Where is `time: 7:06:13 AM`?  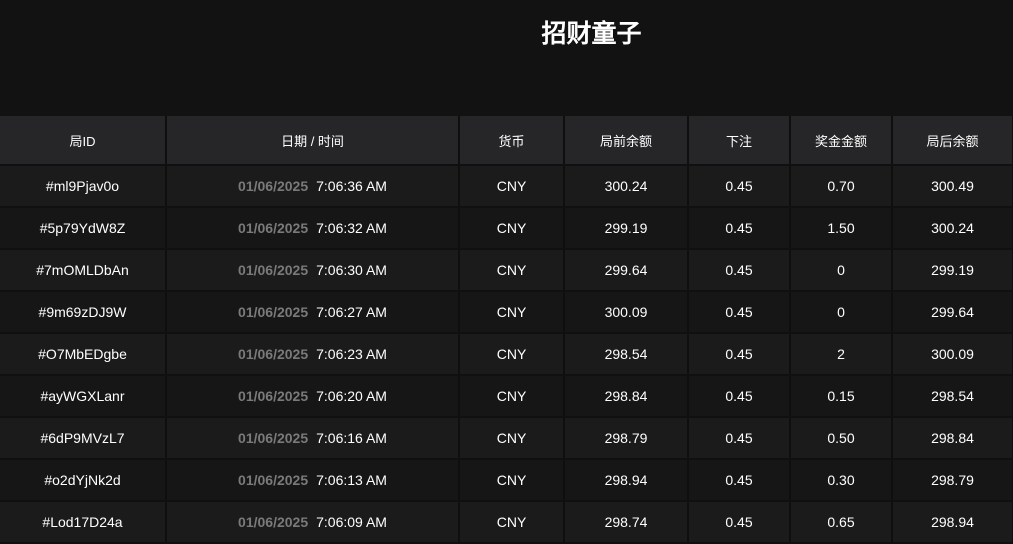 time: 7:06:13 AM is located at coordinates (351, 480).